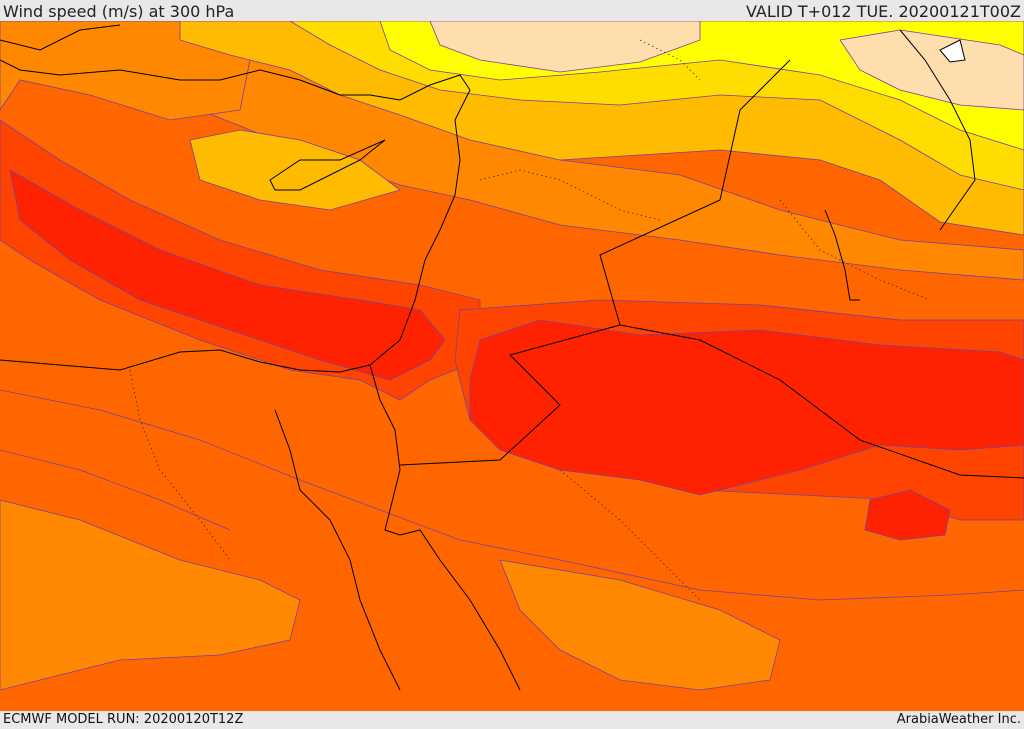 The image size is (1024, 729). I want to click on valid-time: VALID T+012 TUE. 20200121T00Z, so click(883, 11).